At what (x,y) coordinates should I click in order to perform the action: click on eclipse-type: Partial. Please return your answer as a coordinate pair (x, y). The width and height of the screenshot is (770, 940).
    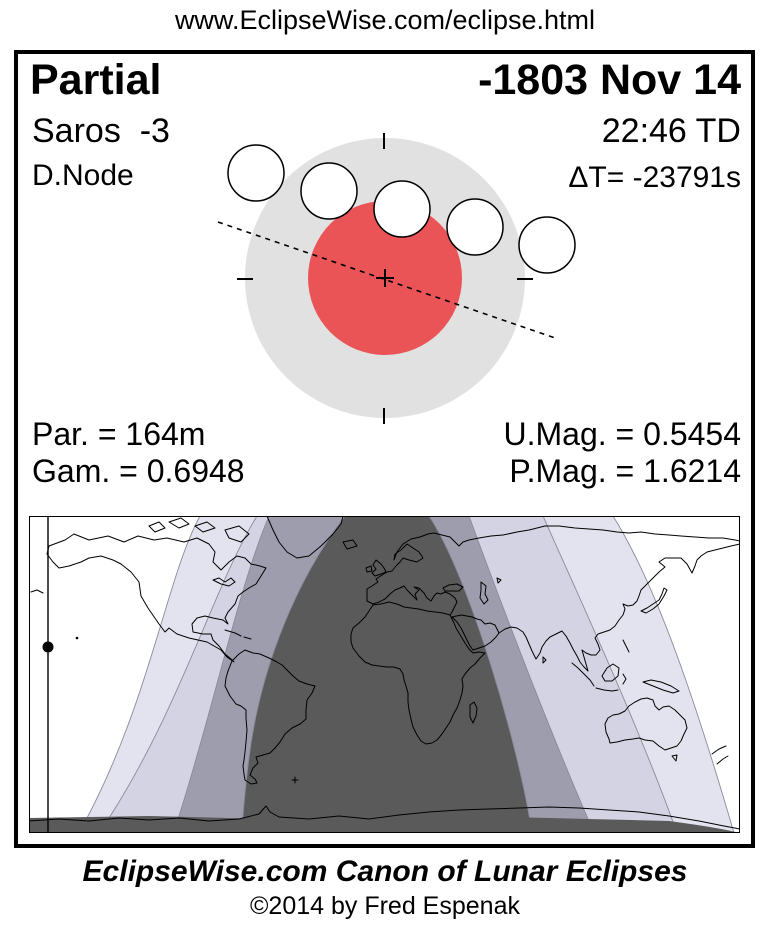
    Looking at the image, I should click on (96, 80).